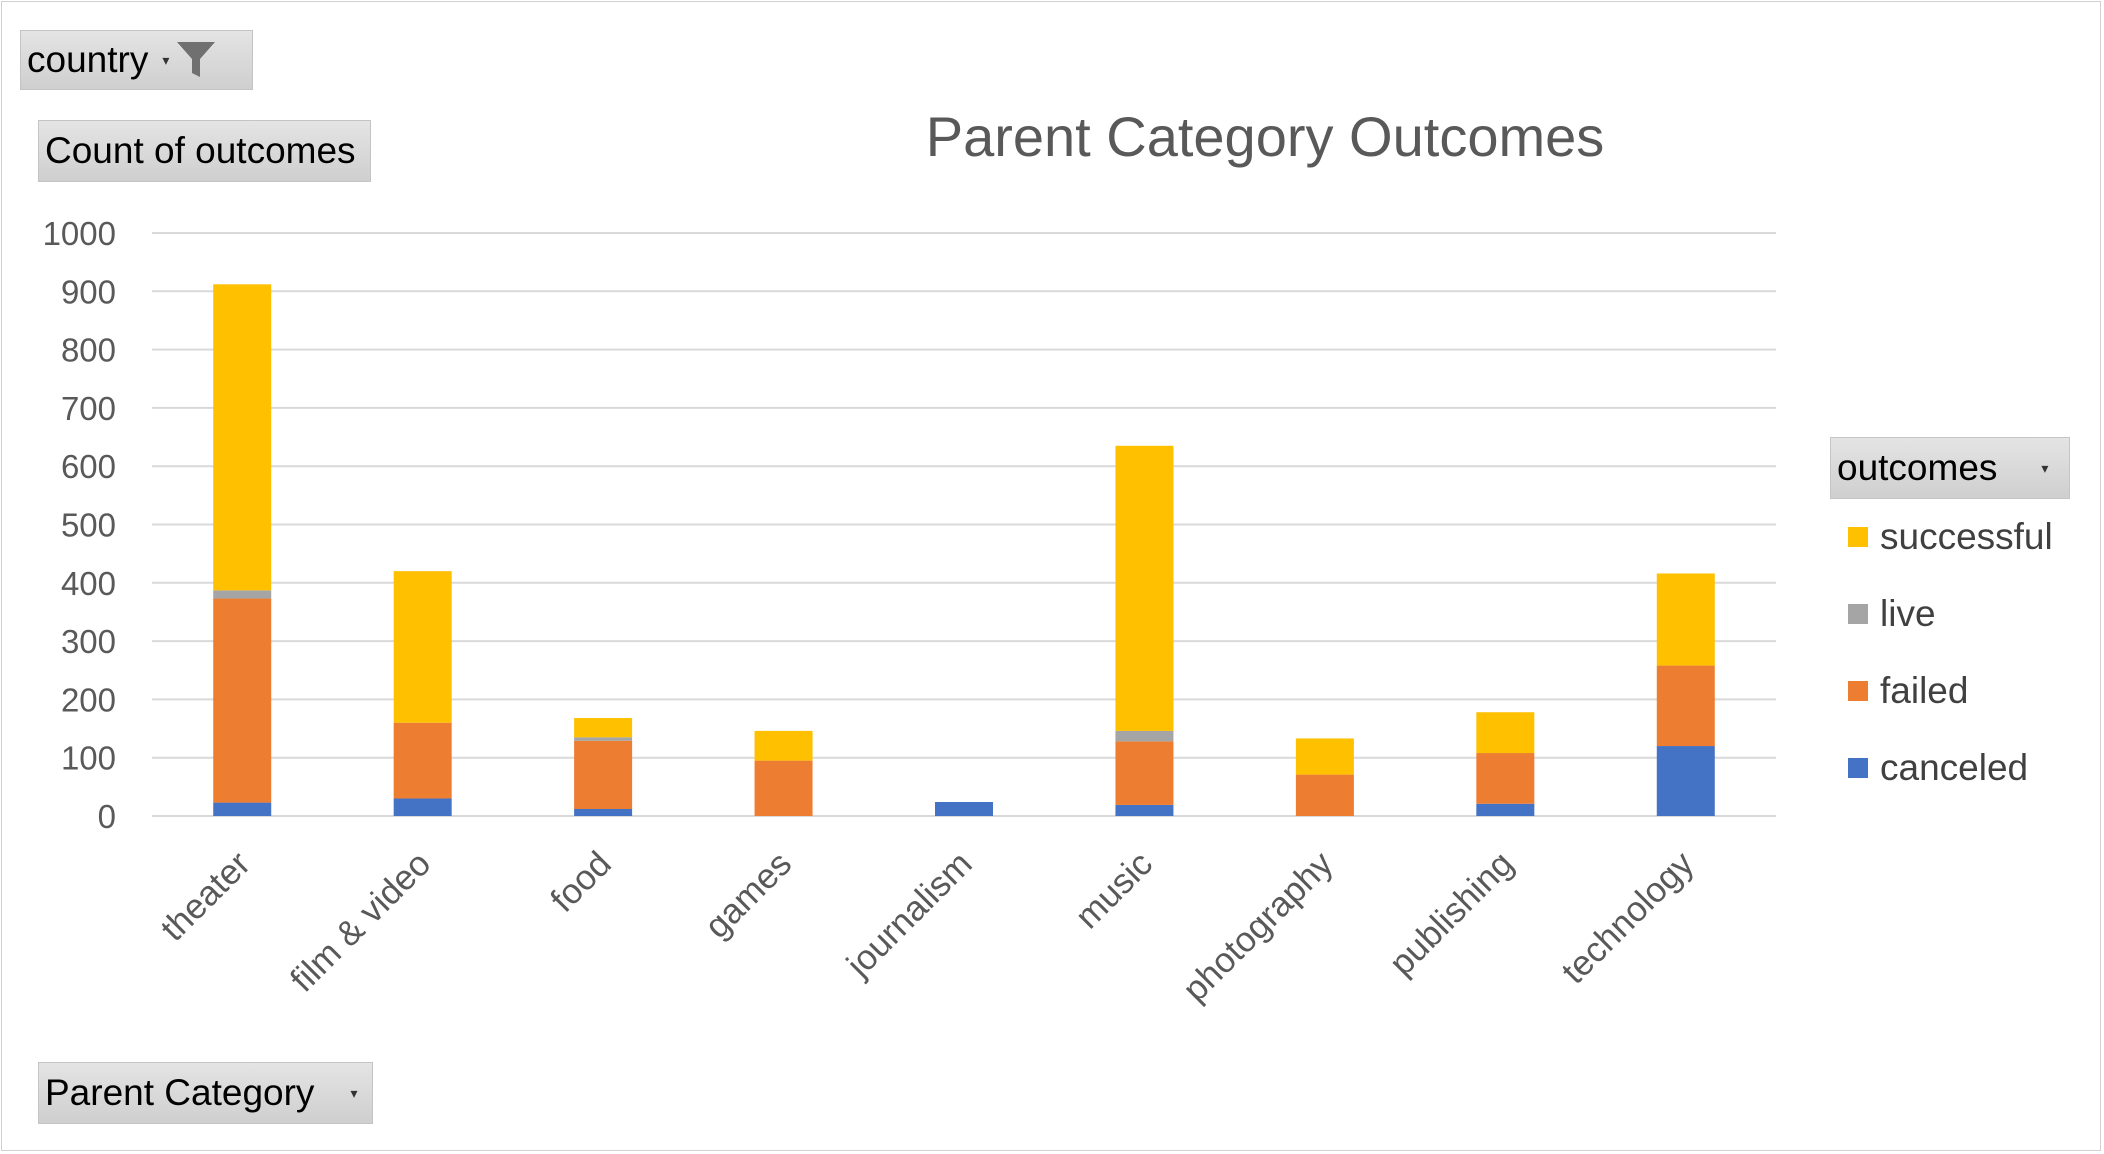  I want to click on legend-item-live: live, so click(1892, 614).